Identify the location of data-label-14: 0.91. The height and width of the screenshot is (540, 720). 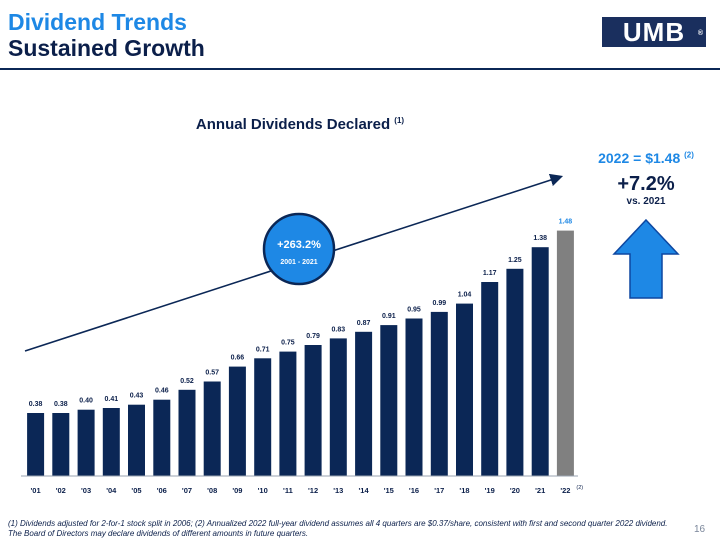
(389, 316).